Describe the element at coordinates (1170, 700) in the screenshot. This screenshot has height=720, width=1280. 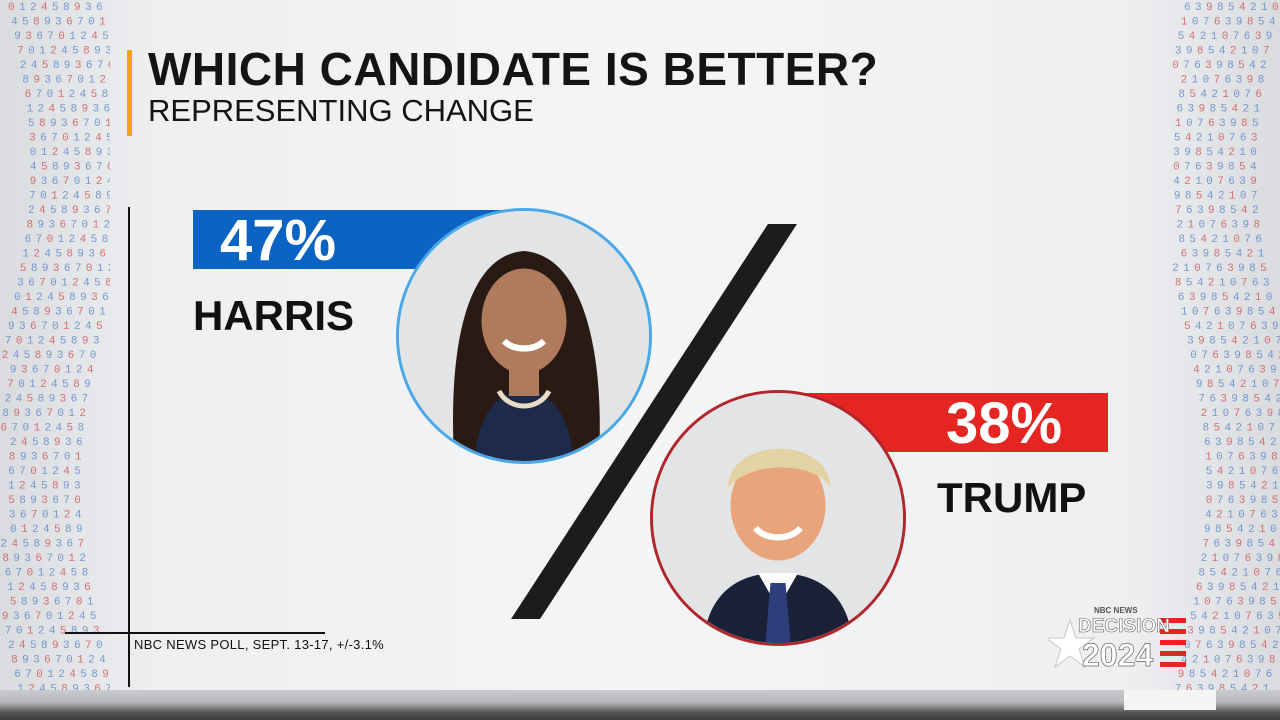
I see `ticker-highlight` at that location.